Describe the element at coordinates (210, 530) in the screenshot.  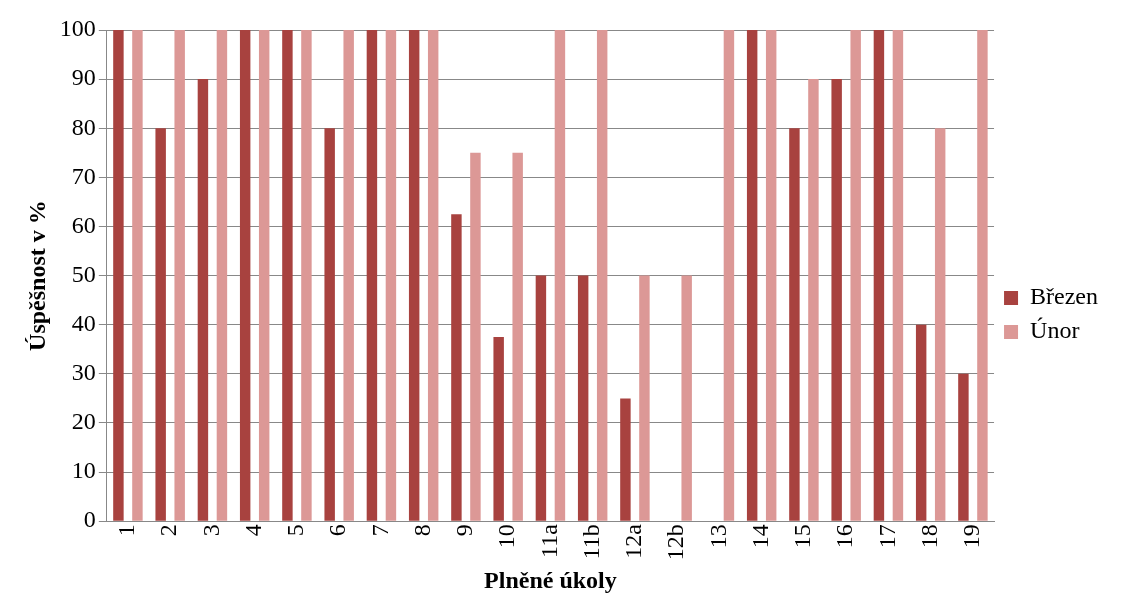
I see `x-tick-label: 3` at that location.